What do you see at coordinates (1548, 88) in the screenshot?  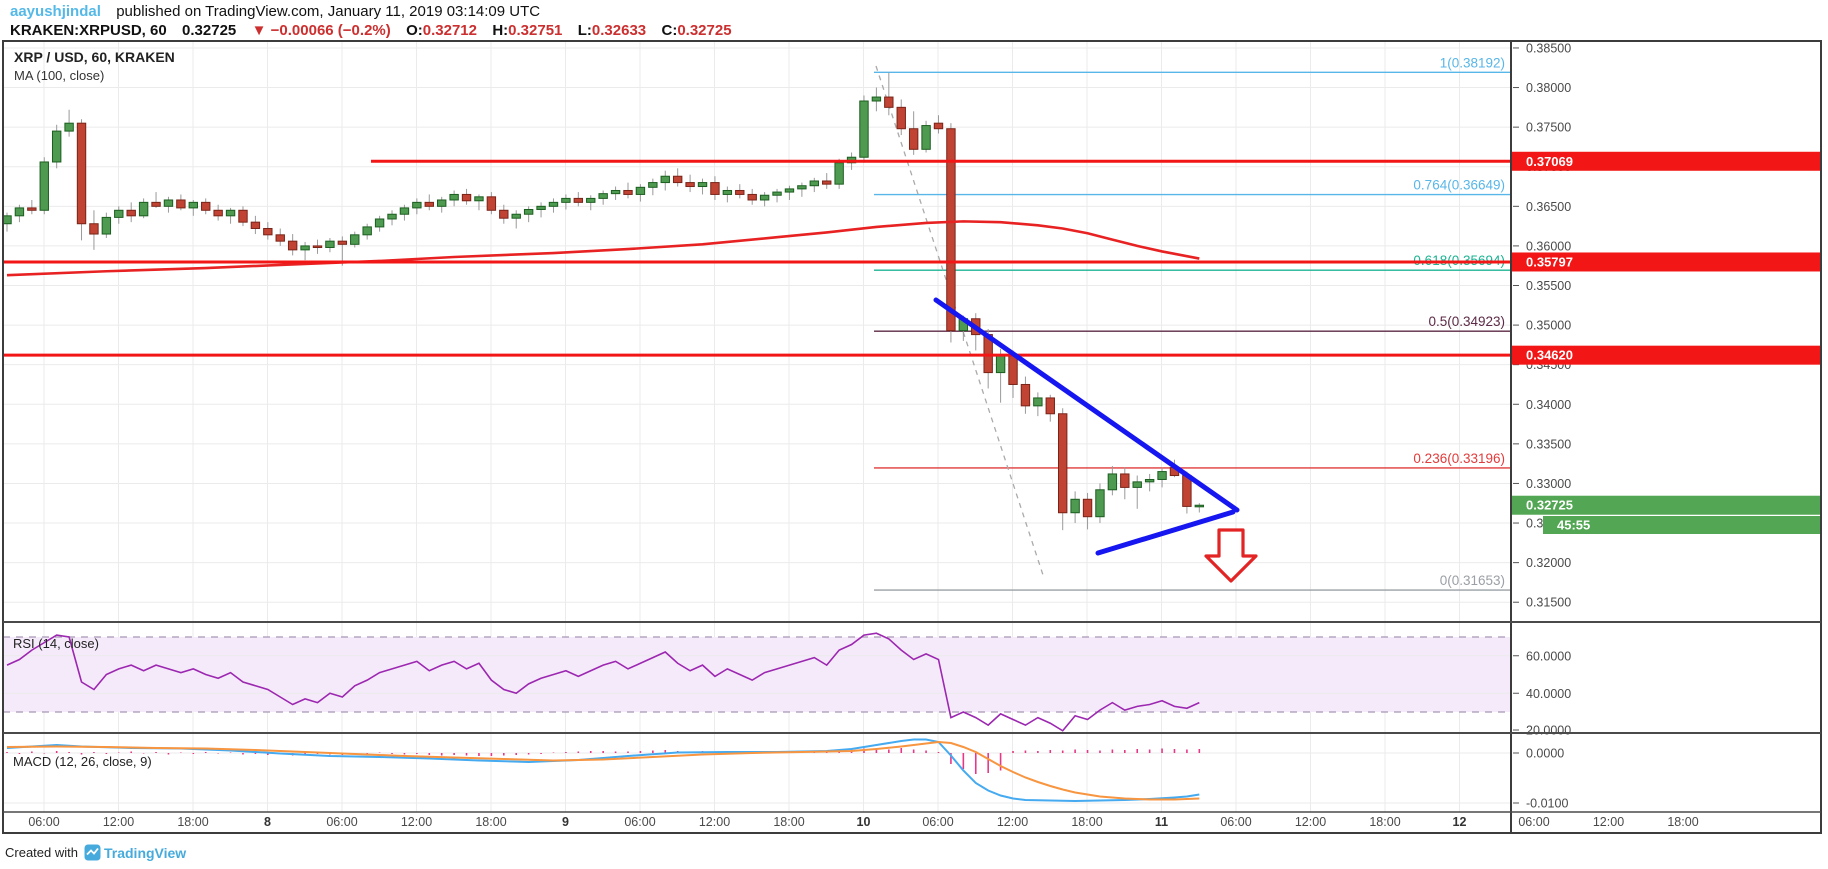 I see `price-tick-label: 0.38000` at bounding box center [1548, 88].